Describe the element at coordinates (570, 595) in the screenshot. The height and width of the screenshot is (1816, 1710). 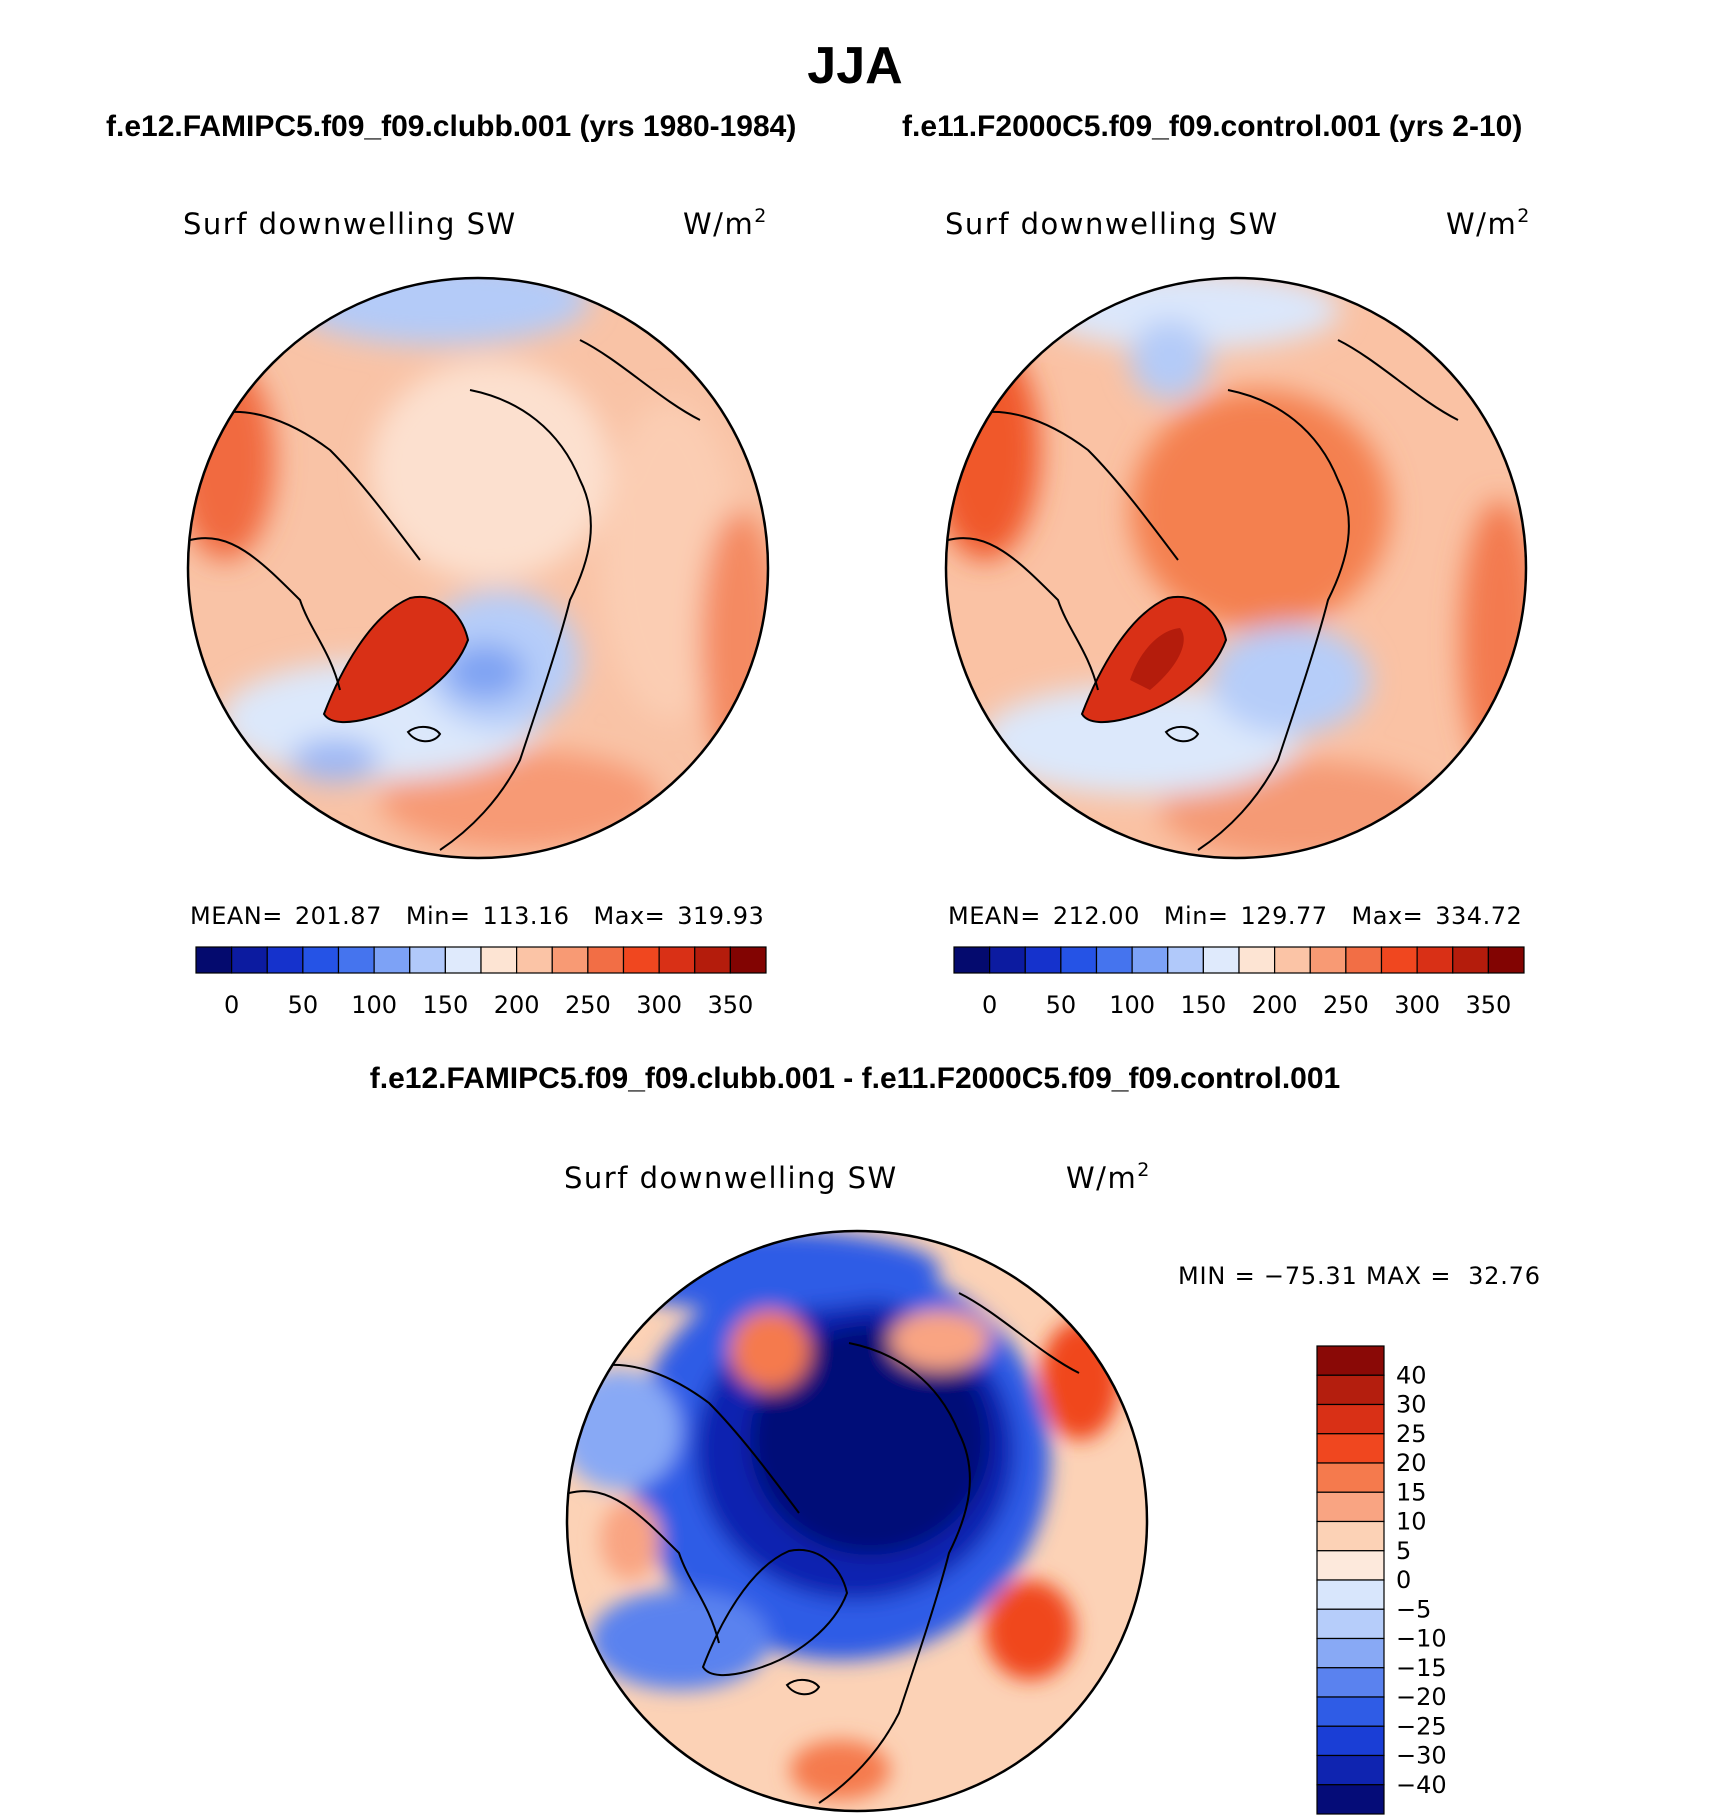
I see `map-1-coastline-eurasia` at that location.